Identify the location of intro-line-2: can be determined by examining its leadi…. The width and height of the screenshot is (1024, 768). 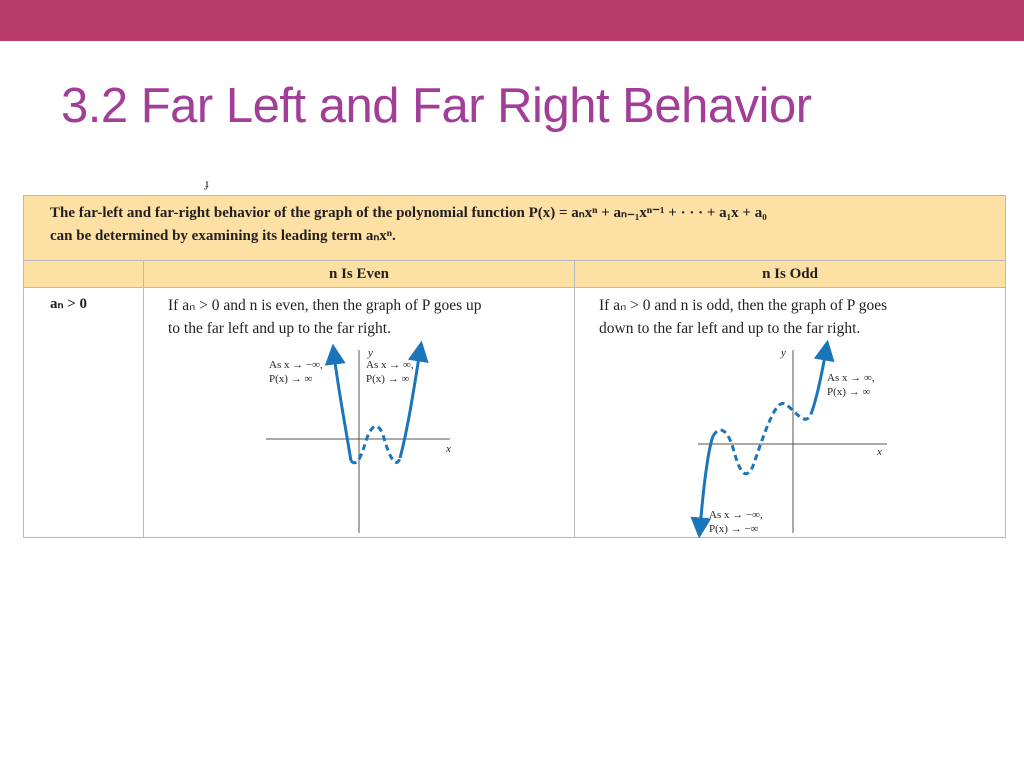
(223, 236).